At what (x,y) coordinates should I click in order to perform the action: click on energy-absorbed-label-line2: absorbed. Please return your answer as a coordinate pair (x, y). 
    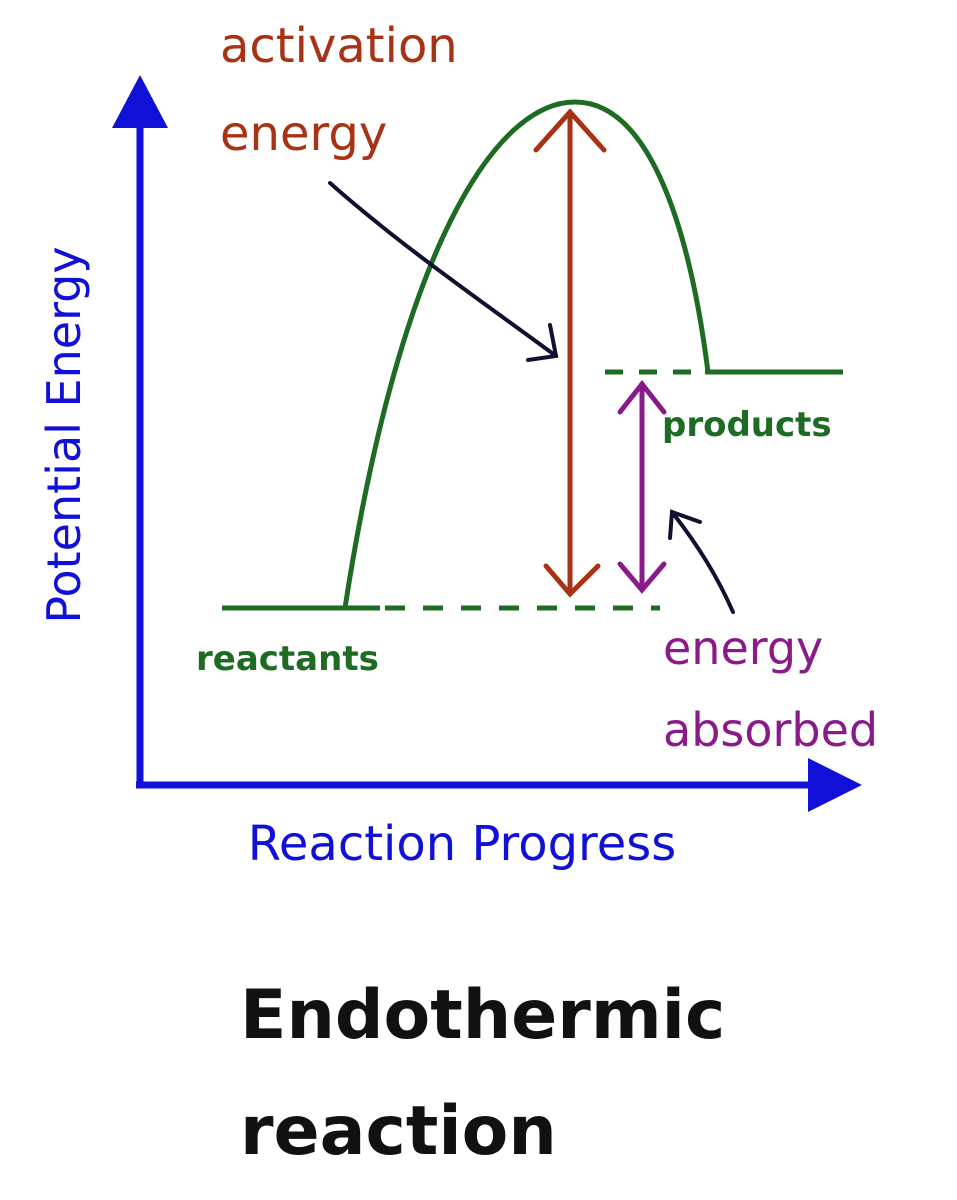
    Looking at the image, I should click on (770, 730).